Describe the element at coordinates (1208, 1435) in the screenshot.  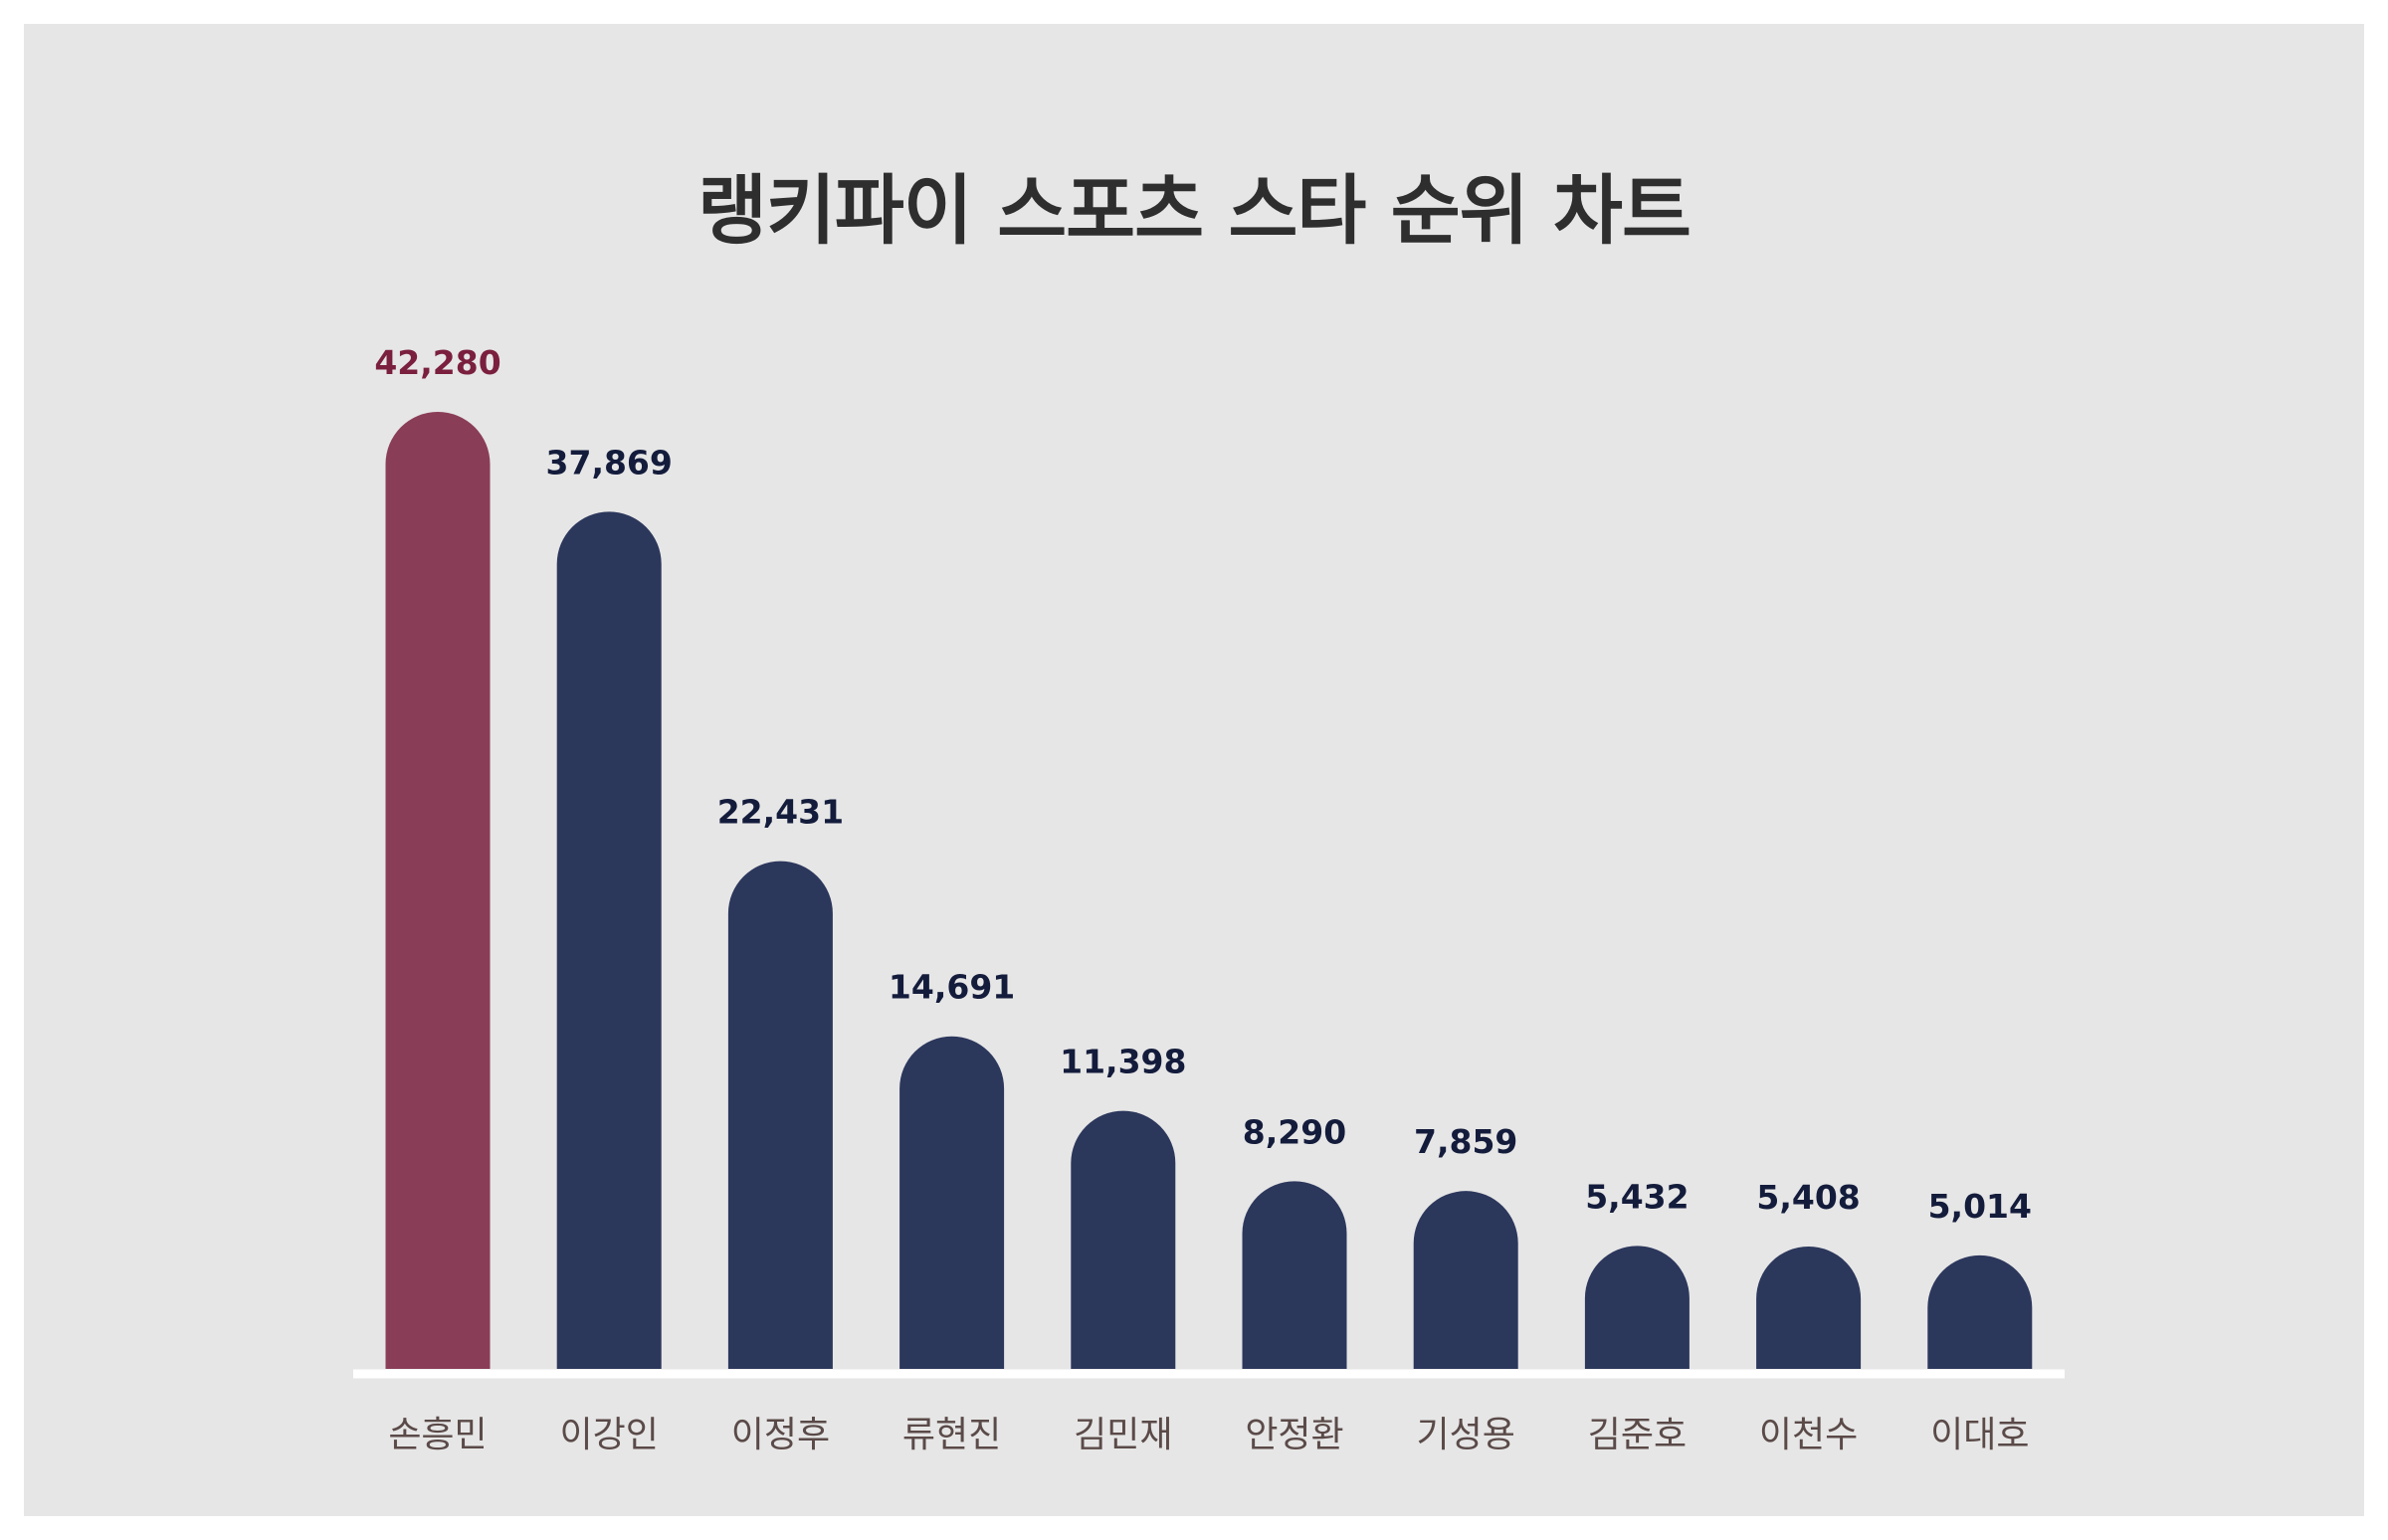
I see `category-labels-group: 손흥민 이강인 이정후 류현진 김민재 안정환 기성용 김준호 이천수 이대호` at that location.